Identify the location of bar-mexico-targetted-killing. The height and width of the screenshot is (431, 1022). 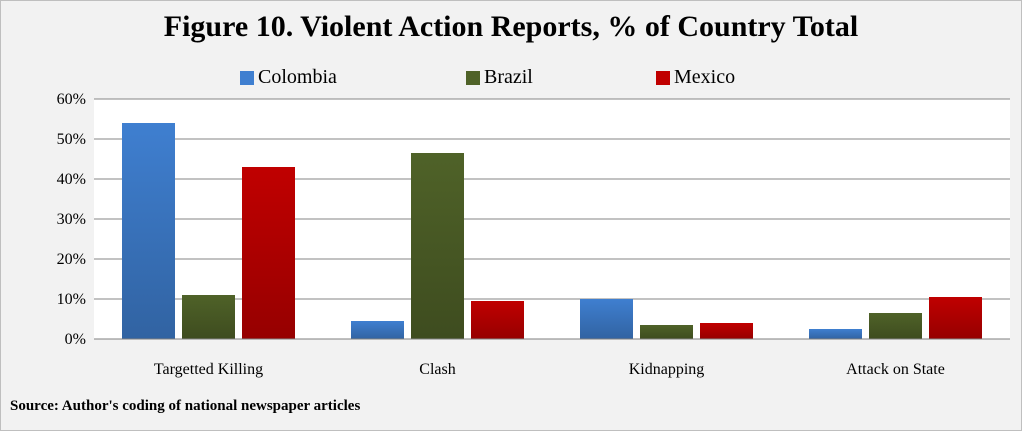
(268, 253).